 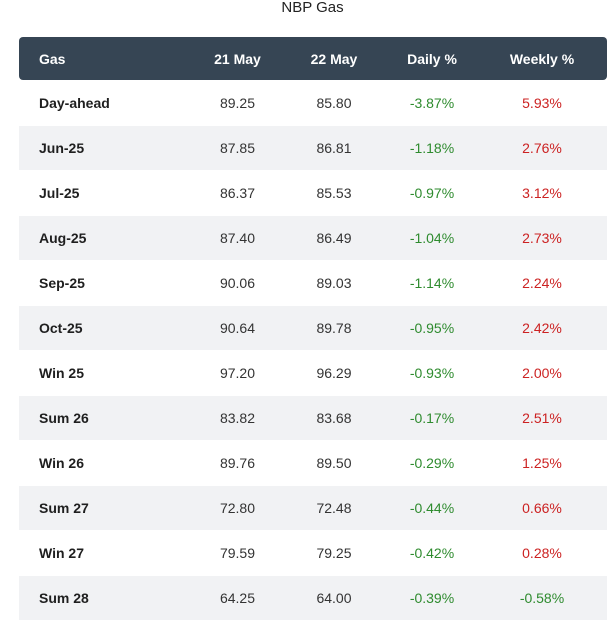 What do you see at coordinates (432, 552) in the screenshot?
I see `cell-daily-pct: -0.42%` at bounding box center [432, 552].